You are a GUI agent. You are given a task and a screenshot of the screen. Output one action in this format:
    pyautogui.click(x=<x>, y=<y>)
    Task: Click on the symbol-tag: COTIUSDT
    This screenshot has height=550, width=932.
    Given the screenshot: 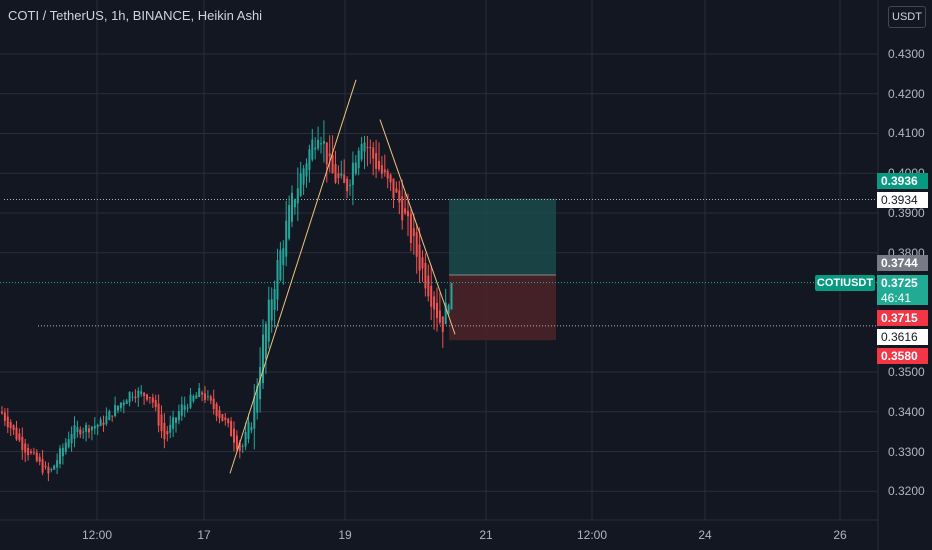 What is the action you would take?
    pyautogui.click(x=845, y=283)
    